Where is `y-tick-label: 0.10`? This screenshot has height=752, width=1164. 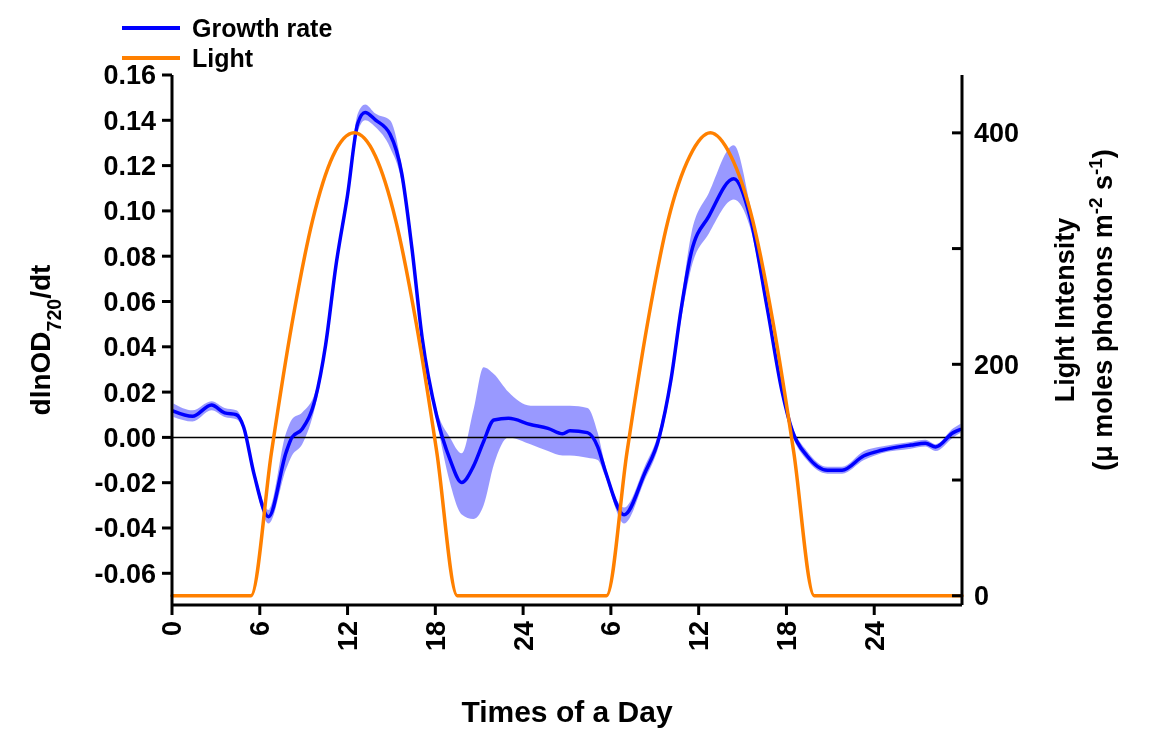
y-tick-label: 0.10 is located at coordinates (129, 211).